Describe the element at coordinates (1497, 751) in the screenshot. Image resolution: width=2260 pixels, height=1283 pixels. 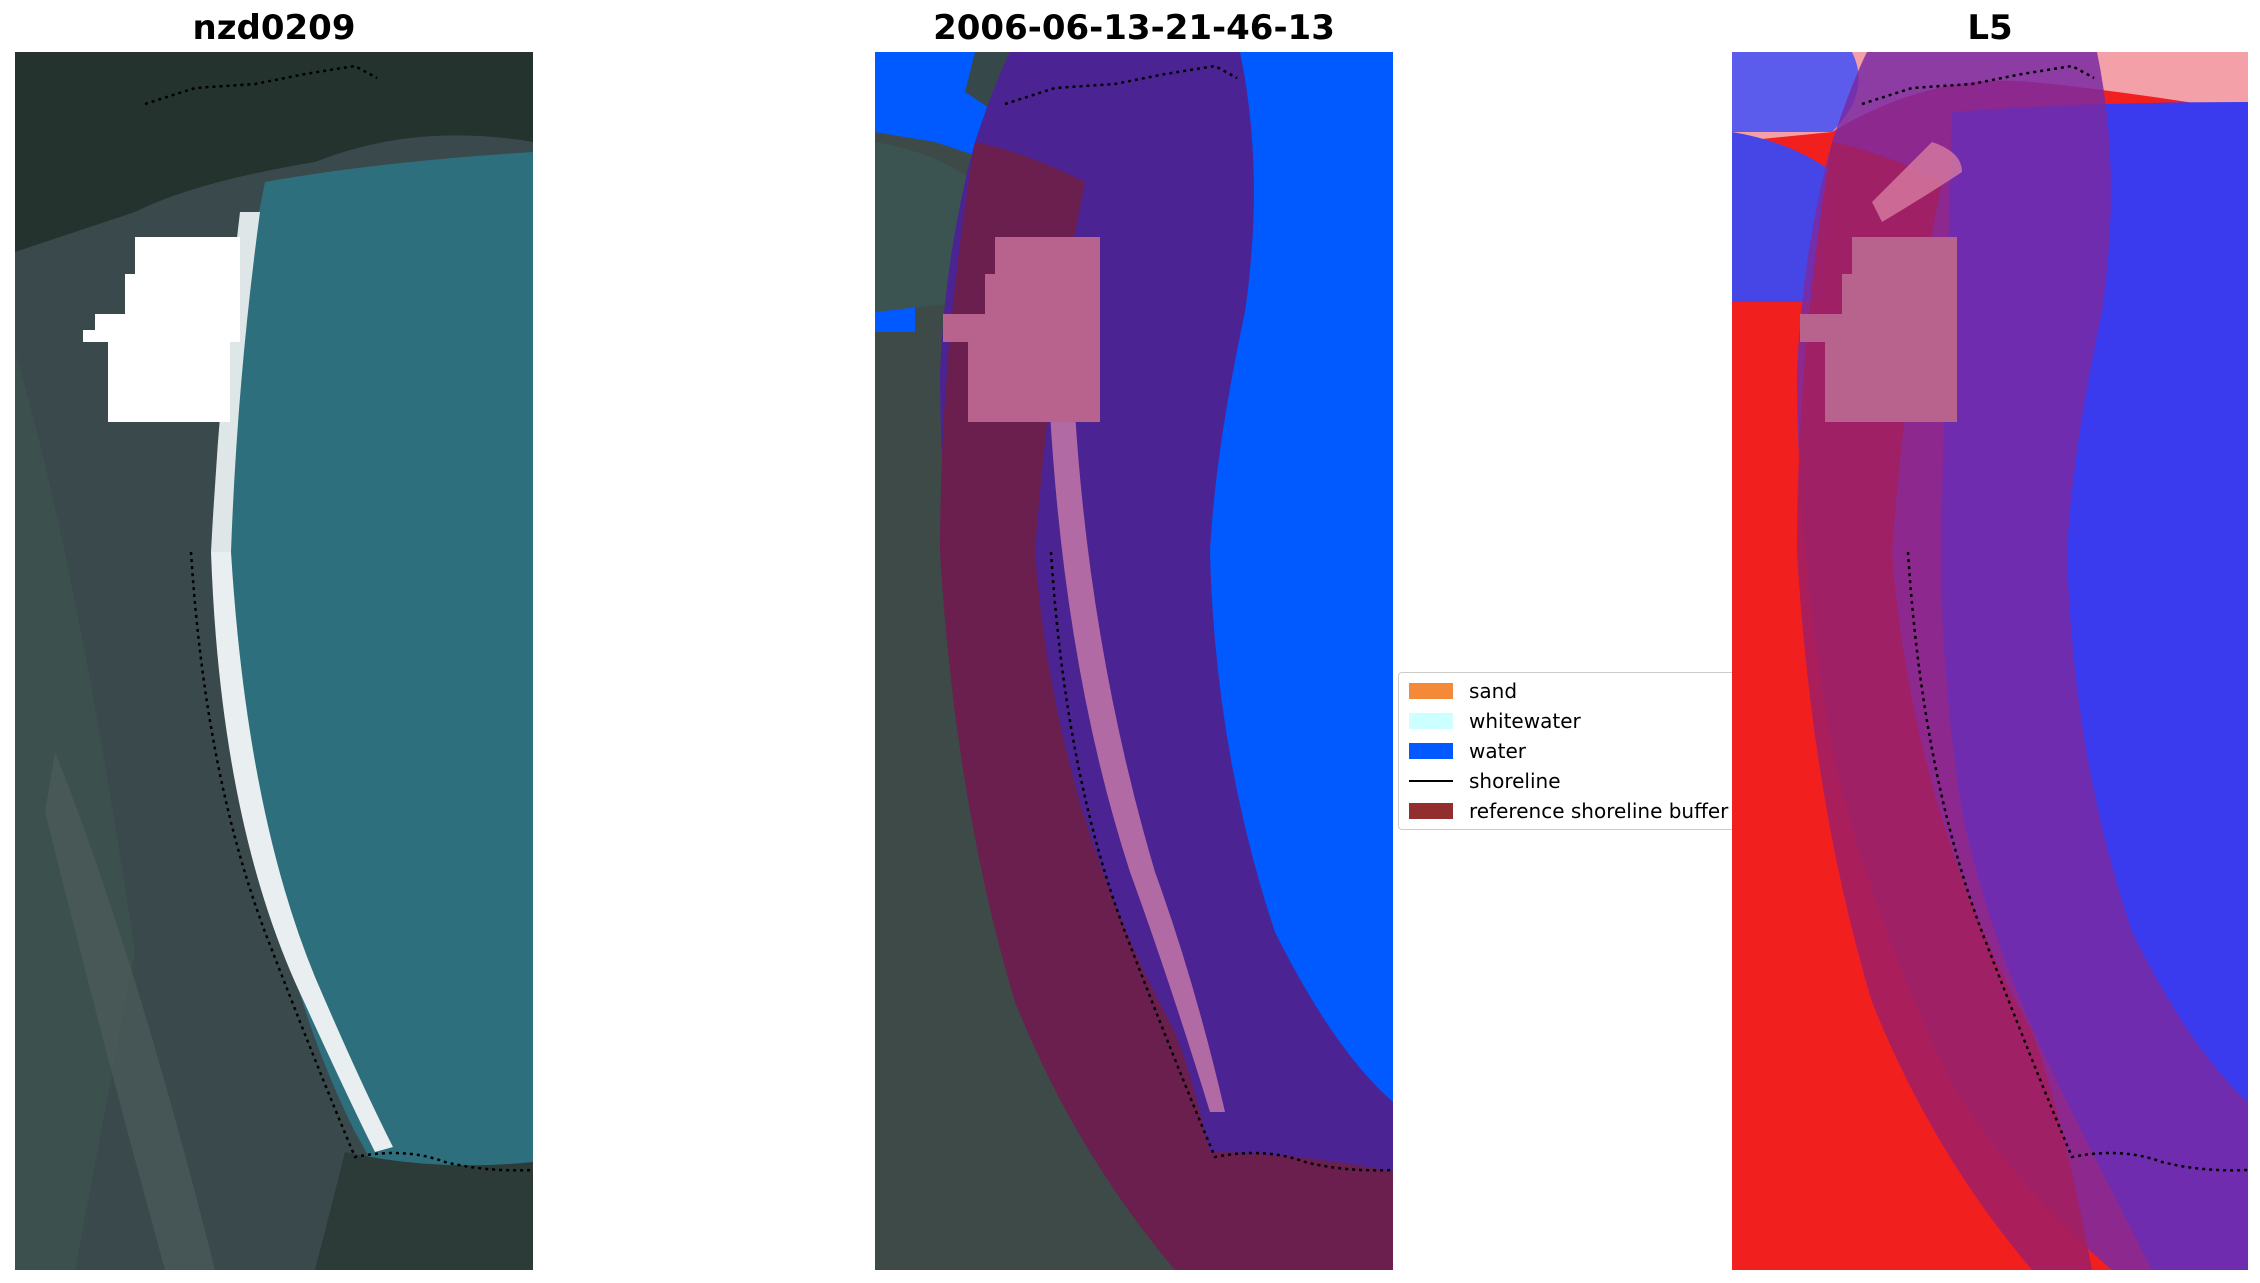
I see `legend-label: water` at that location.